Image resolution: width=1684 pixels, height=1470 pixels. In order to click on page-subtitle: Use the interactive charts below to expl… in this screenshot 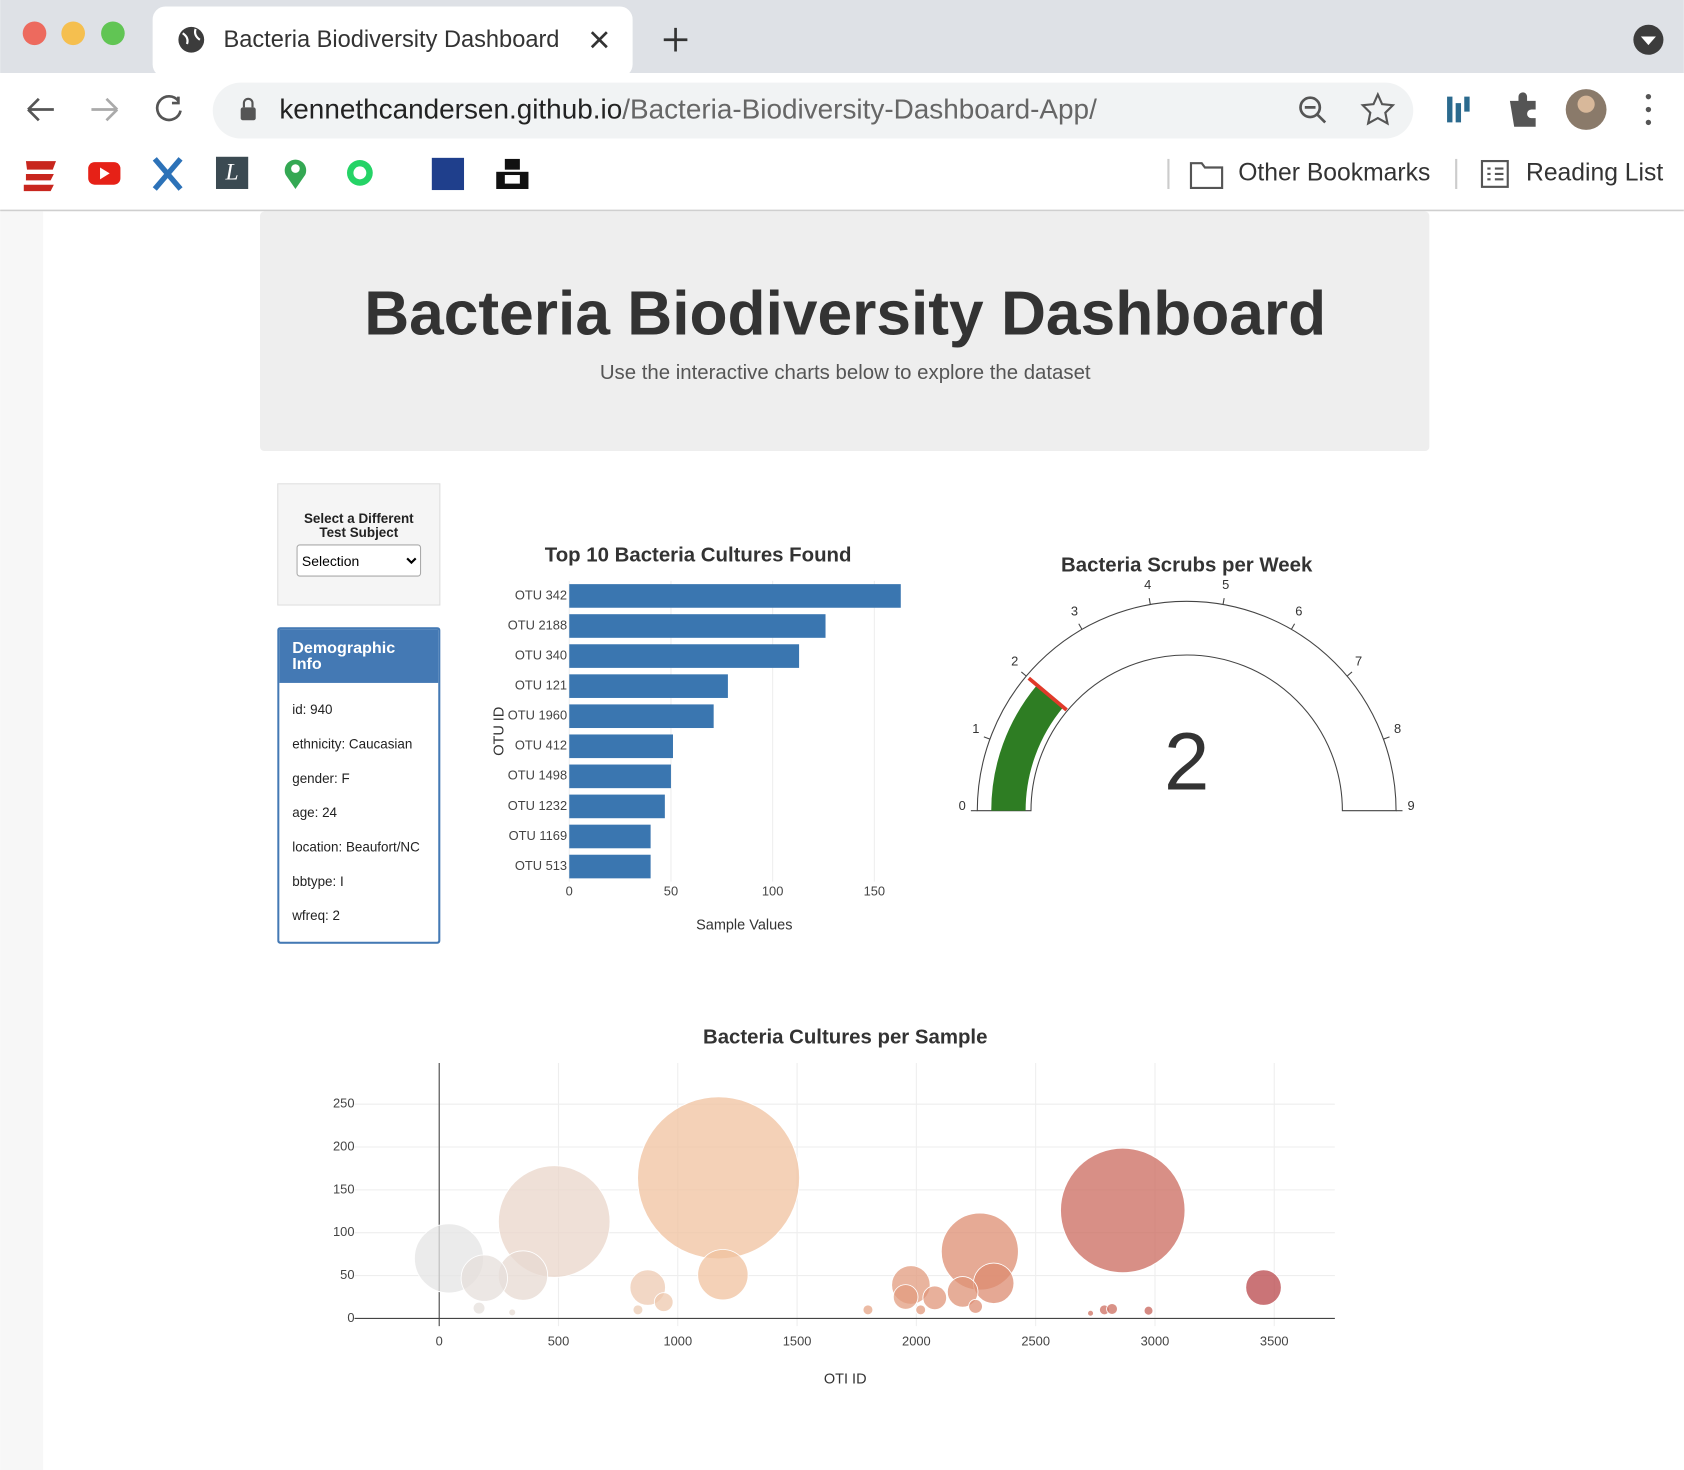, I will do `click(845, 373)`.